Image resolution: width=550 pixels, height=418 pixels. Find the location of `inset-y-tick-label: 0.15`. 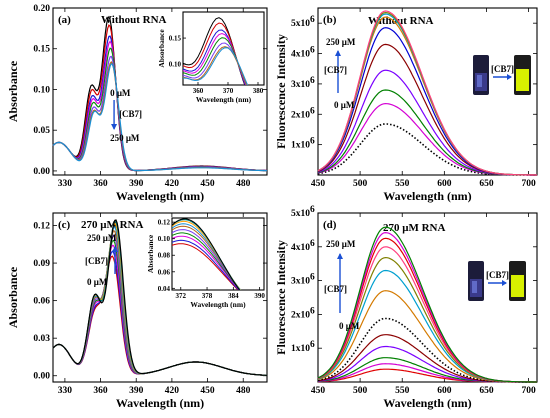

inset-y-tick-label: 0.15 is located at coordinates (175, 39).